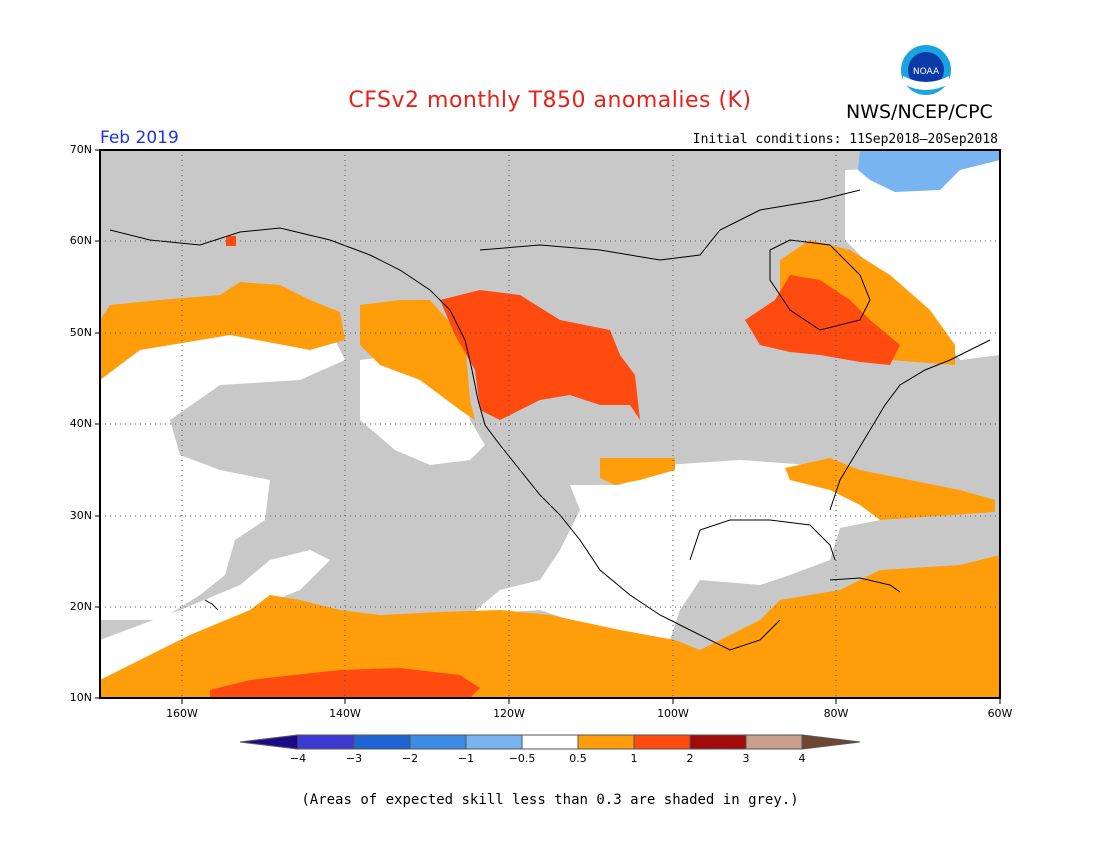 The width and height of the screenshot is (1100, 850). What do you see at coordinates (578, 758) in the screenshot?
I see `color-bar-tick-label: 0.5` at bounding box center [578, 758].